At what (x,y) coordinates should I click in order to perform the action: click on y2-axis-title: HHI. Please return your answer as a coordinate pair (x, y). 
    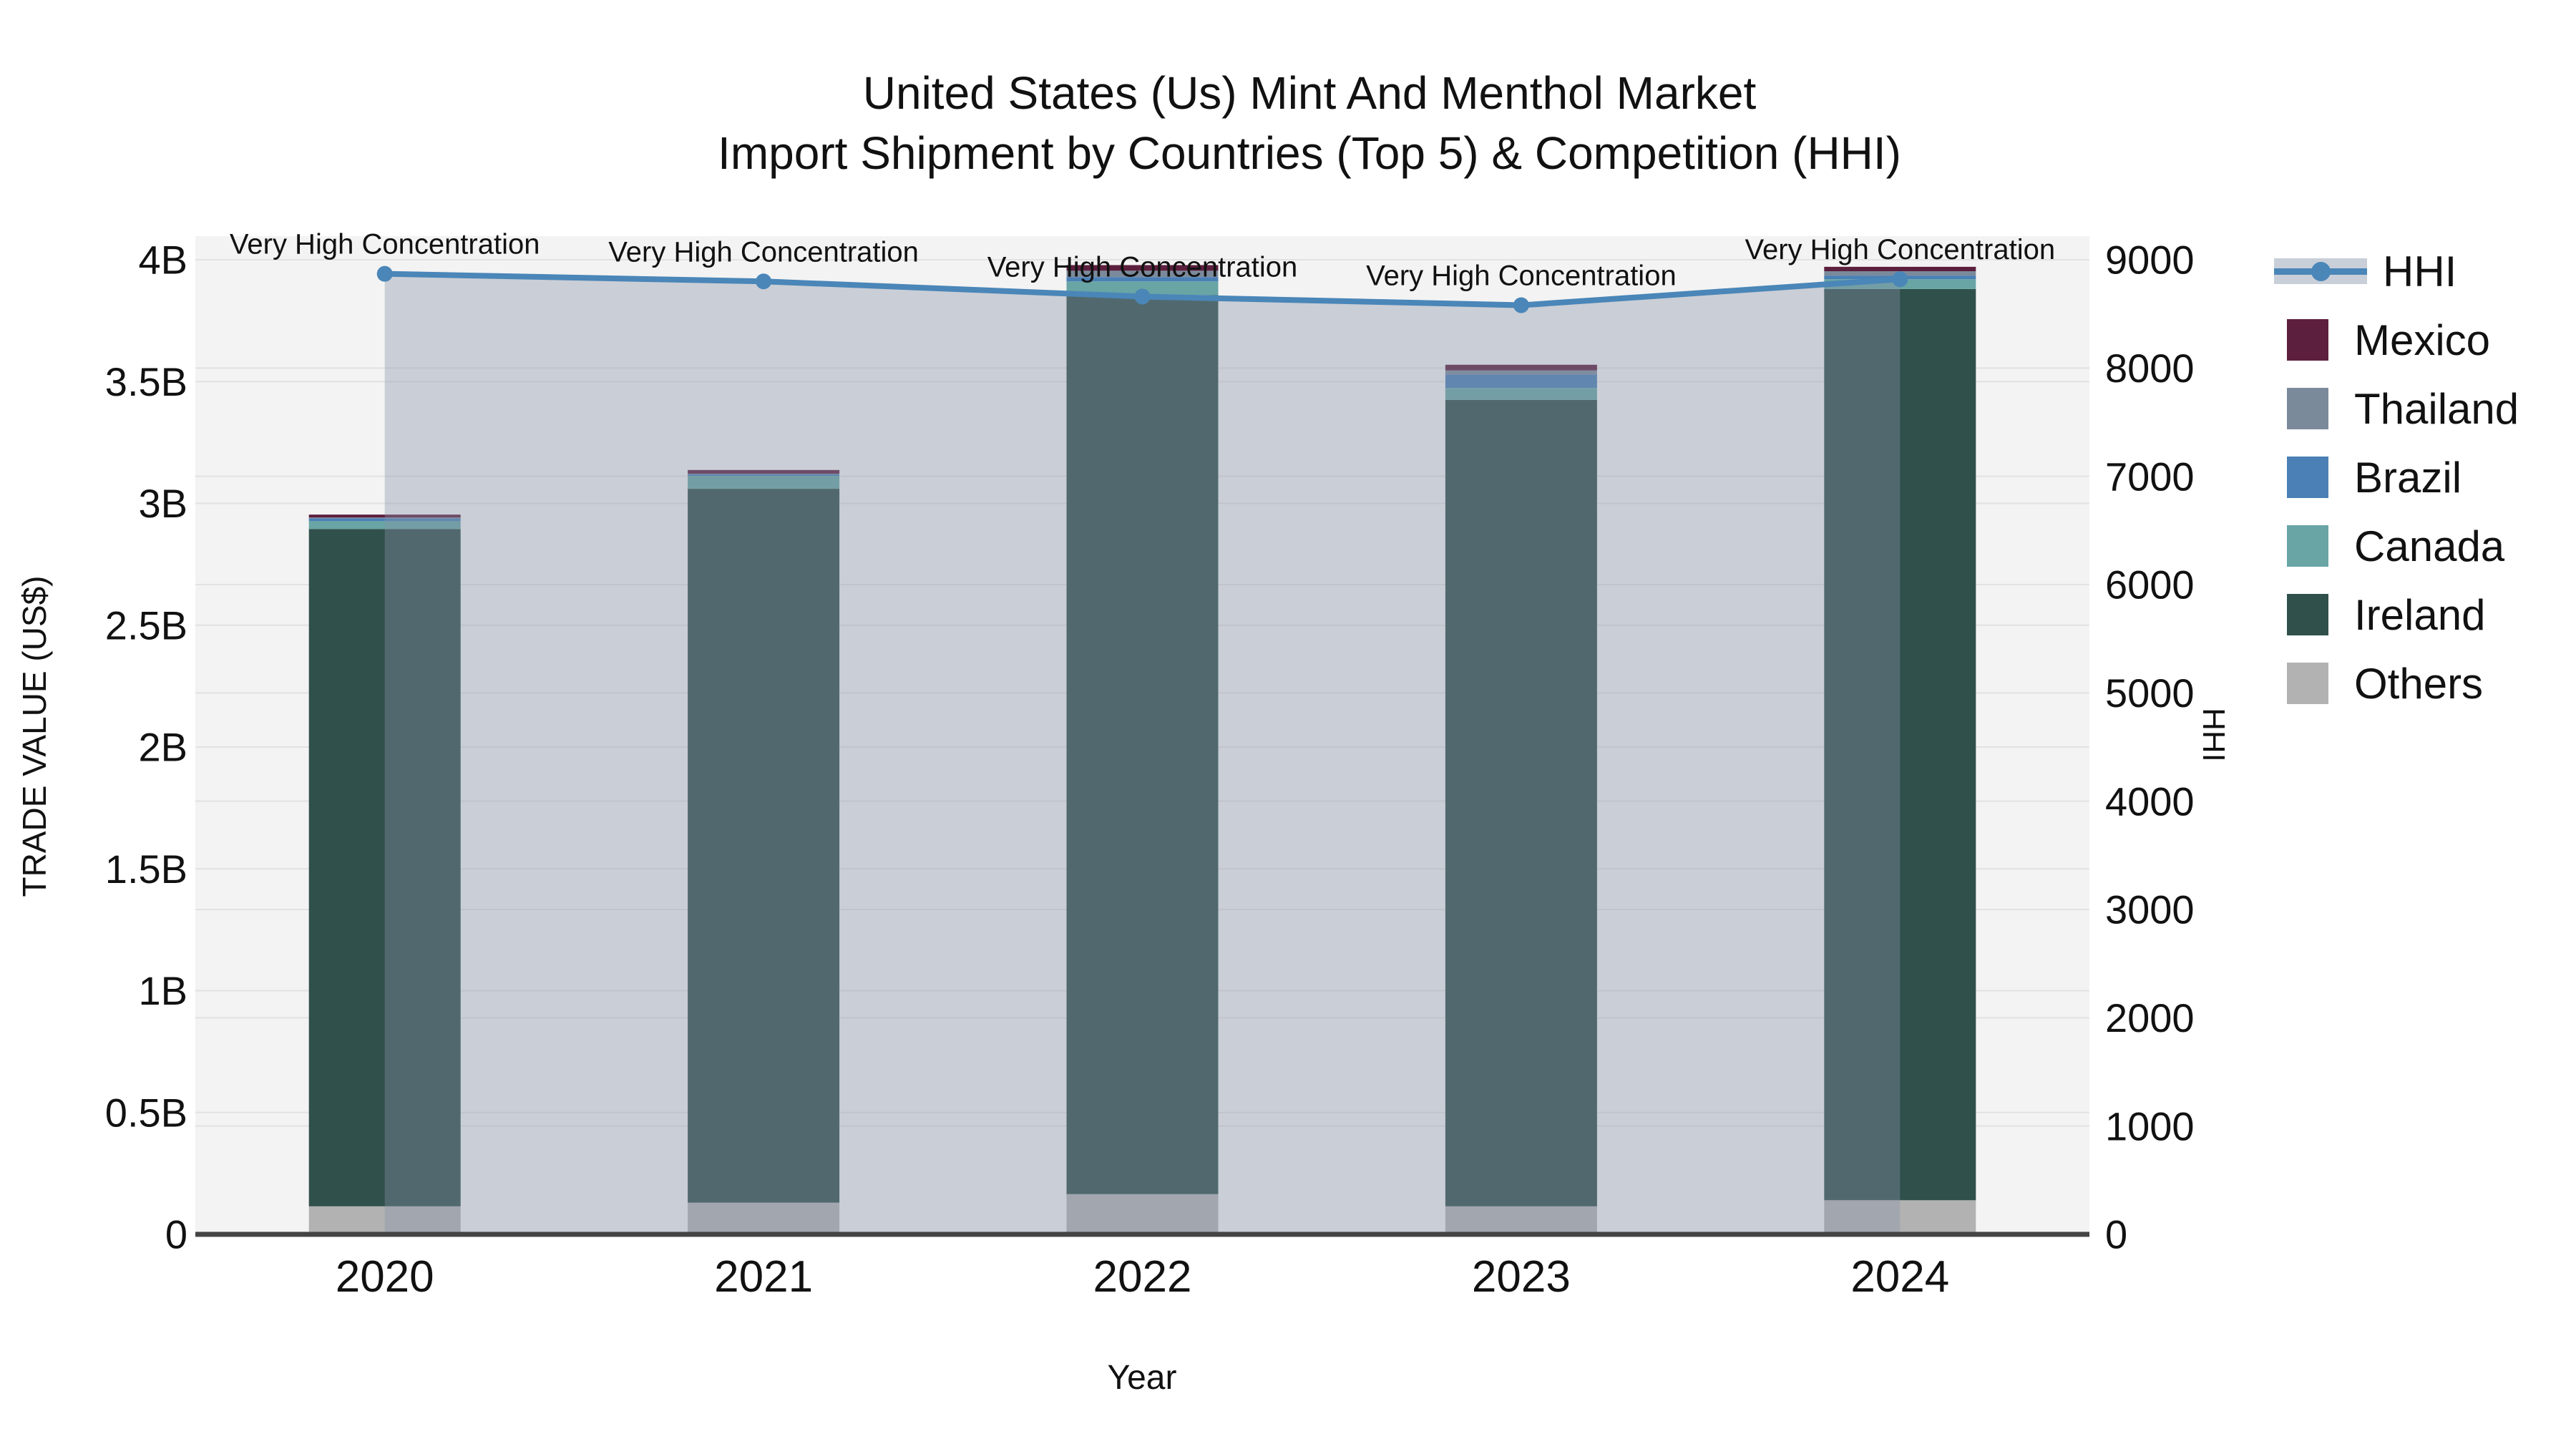
    Looking at the image, I should click on (2213, 735).